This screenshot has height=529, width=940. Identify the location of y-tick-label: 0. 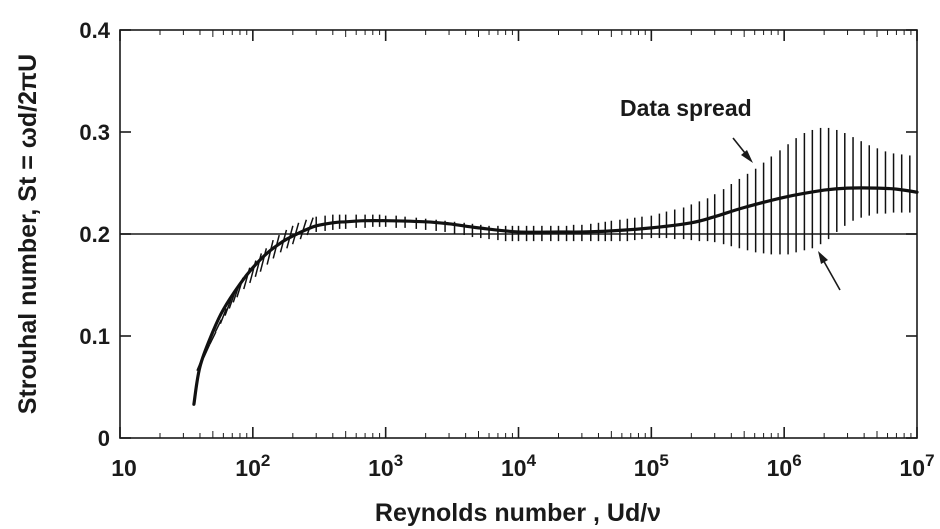
(104, 438).